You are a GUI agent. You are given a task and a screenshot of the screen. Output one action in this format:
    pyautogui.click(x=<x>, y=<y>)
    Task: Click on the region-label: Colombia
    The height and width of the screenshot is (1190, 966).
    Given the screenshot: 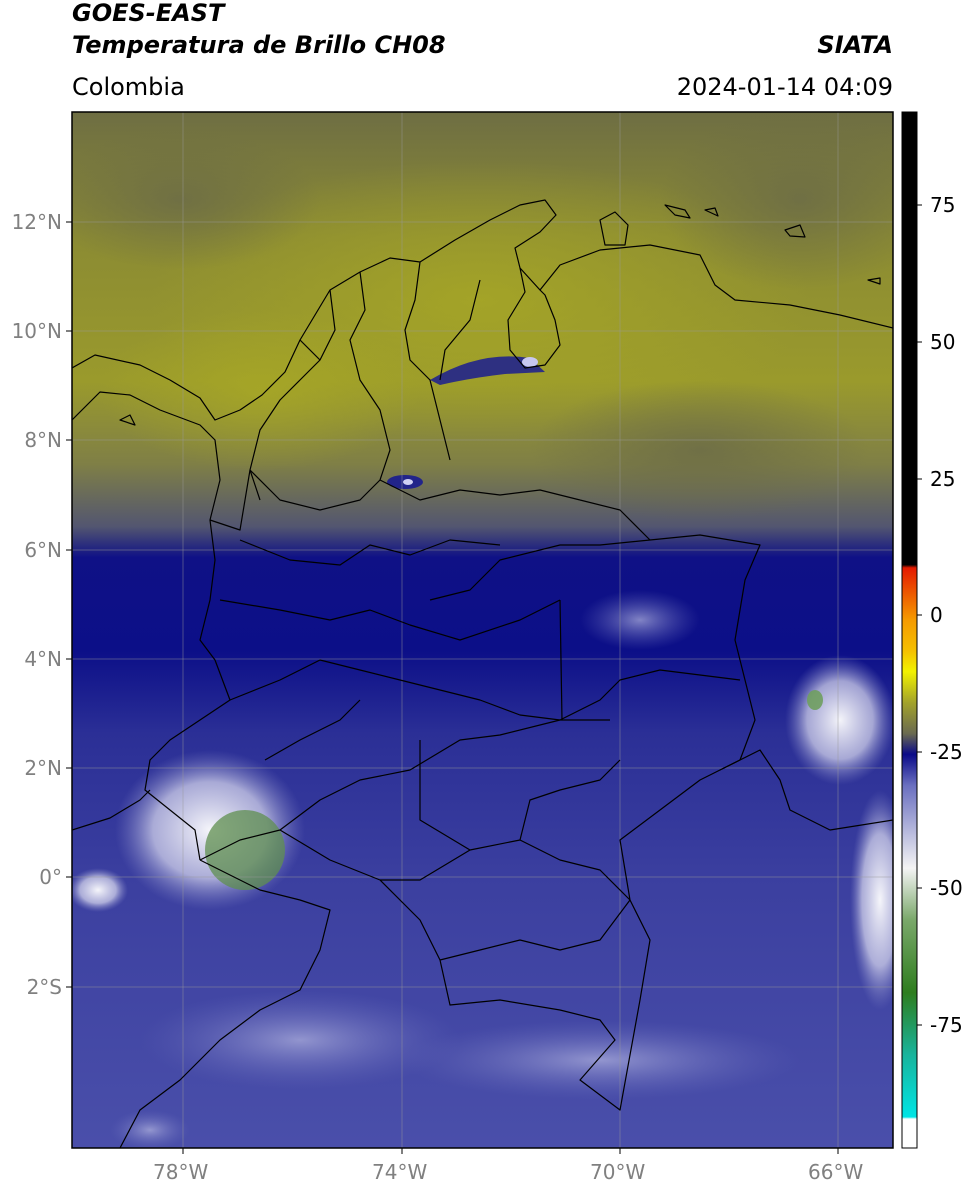 What is the action you would take?
    pyautogui.click(x=128, y=87)
    